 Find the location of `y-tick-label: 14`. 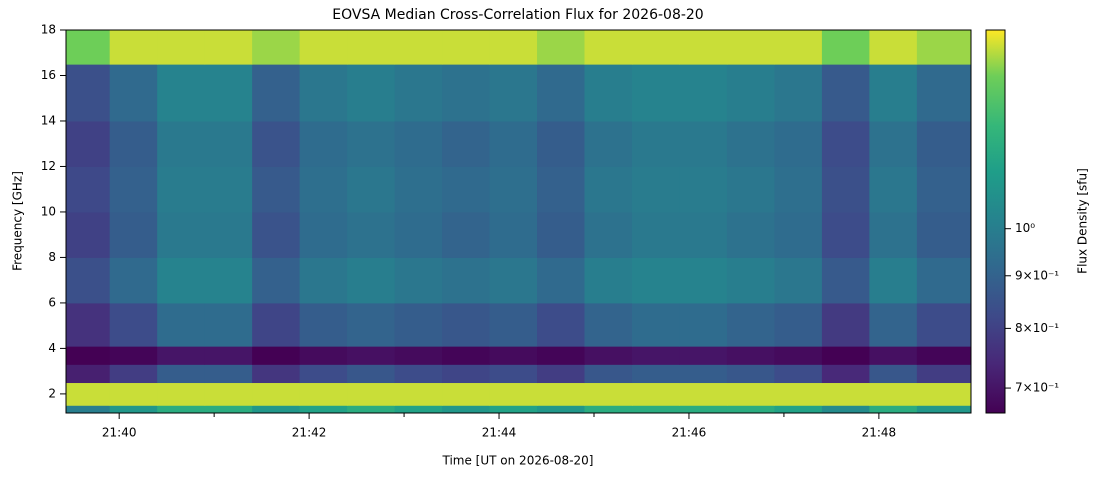

y-tick-label: 14 is located at coordinates (48, 120).